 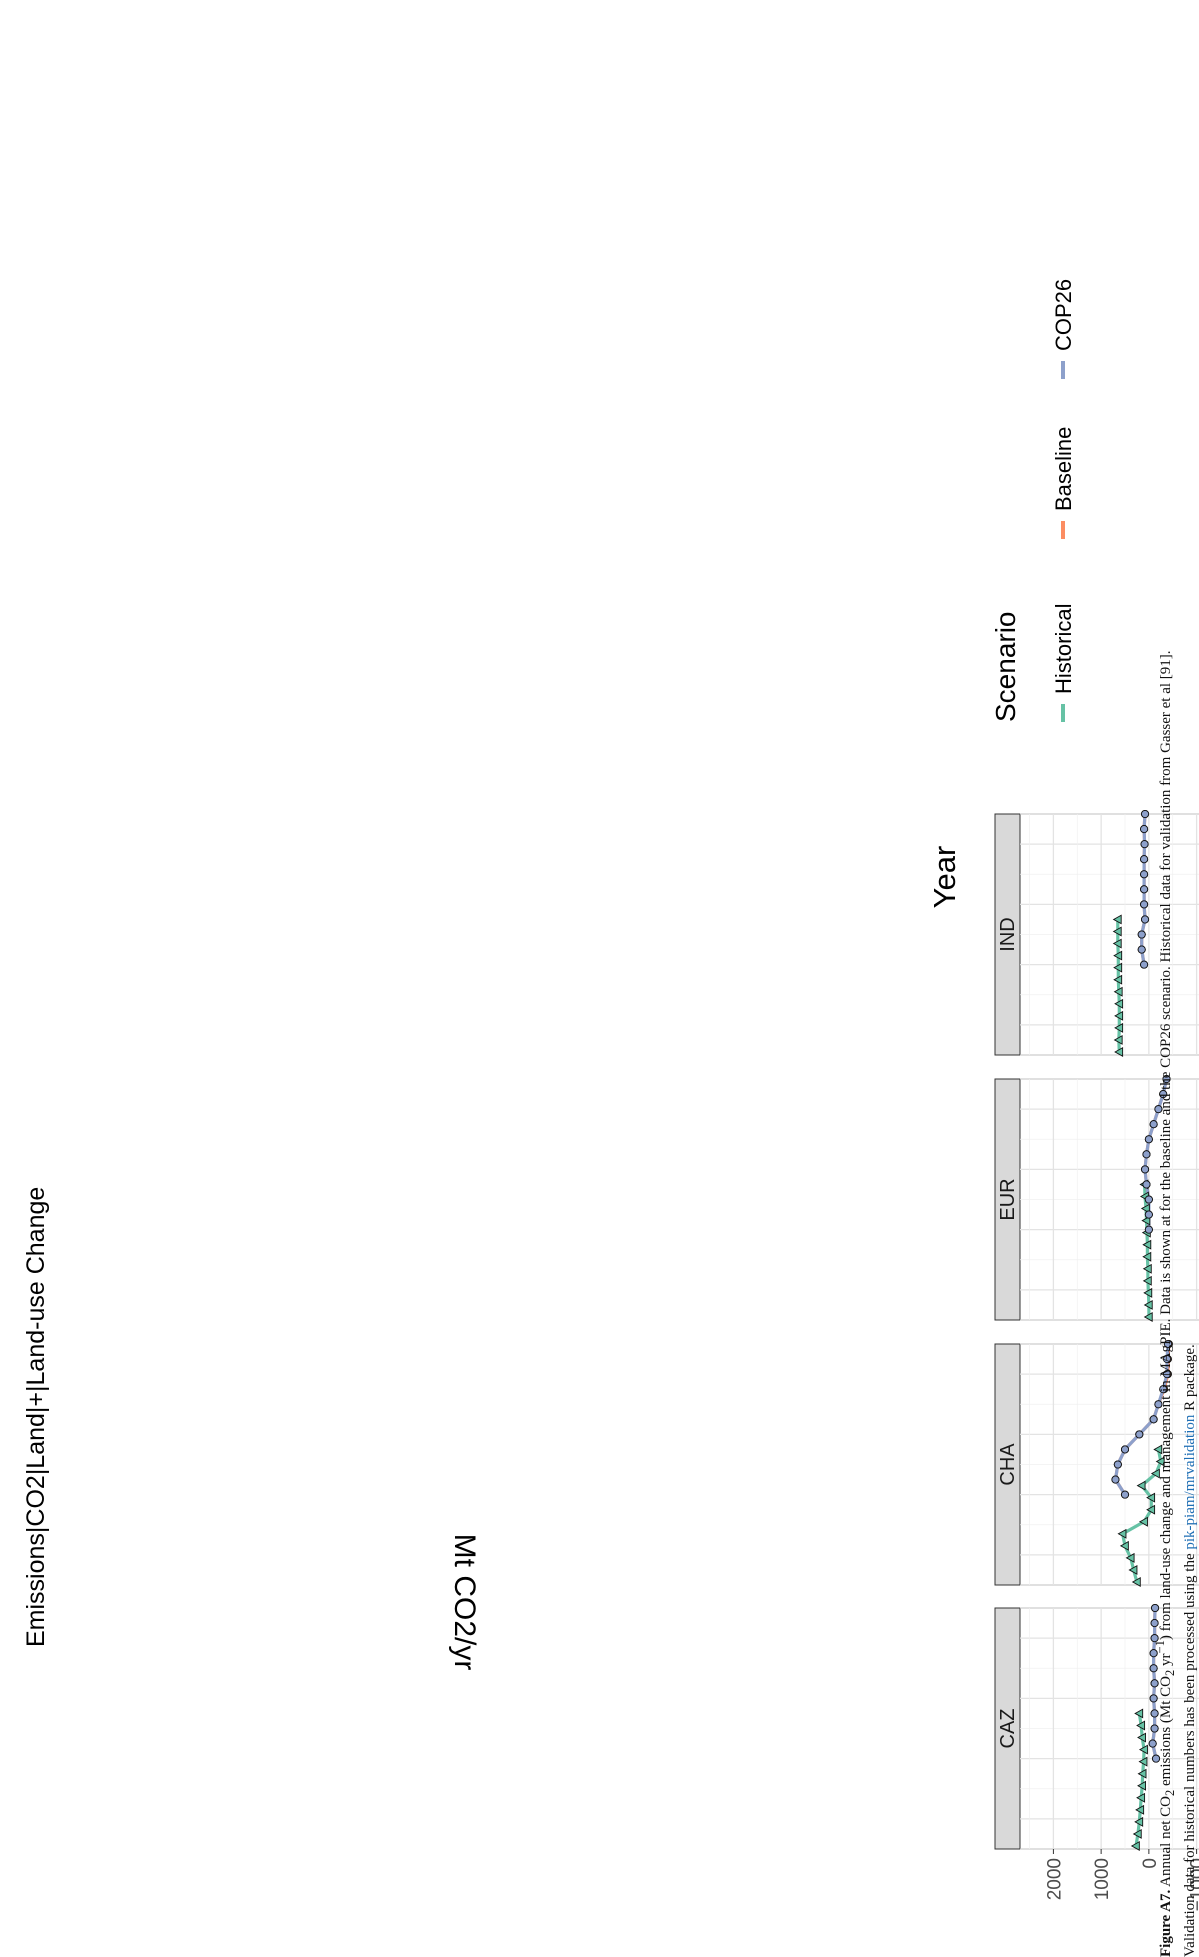 I want to click on legend-scenario-label: Baseline, so click(x=1063, y=469).